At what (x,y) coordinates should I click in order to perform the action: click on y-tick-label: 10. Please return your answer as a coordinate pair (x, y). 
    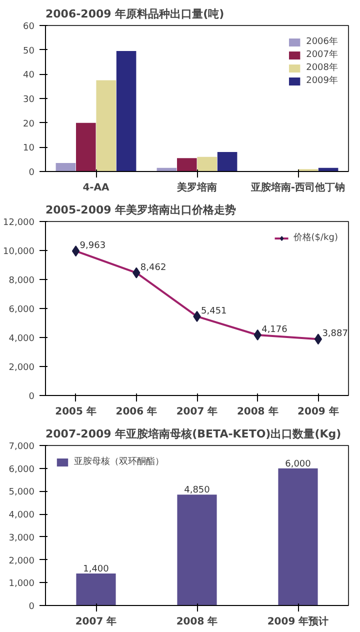
    Looking at the image, I should click on (29, 149).